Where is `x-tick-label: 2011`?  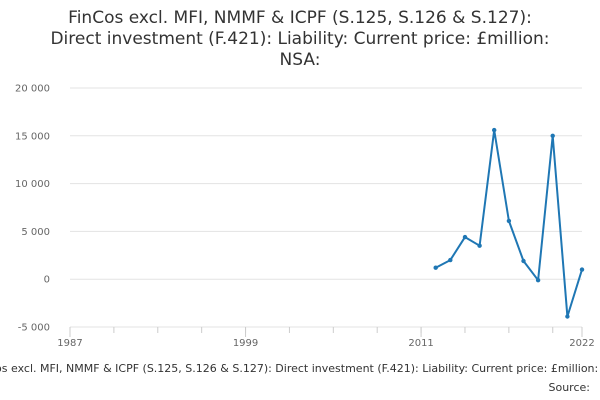
x-tick-label: 2011 is located at coordinates (420, 343).